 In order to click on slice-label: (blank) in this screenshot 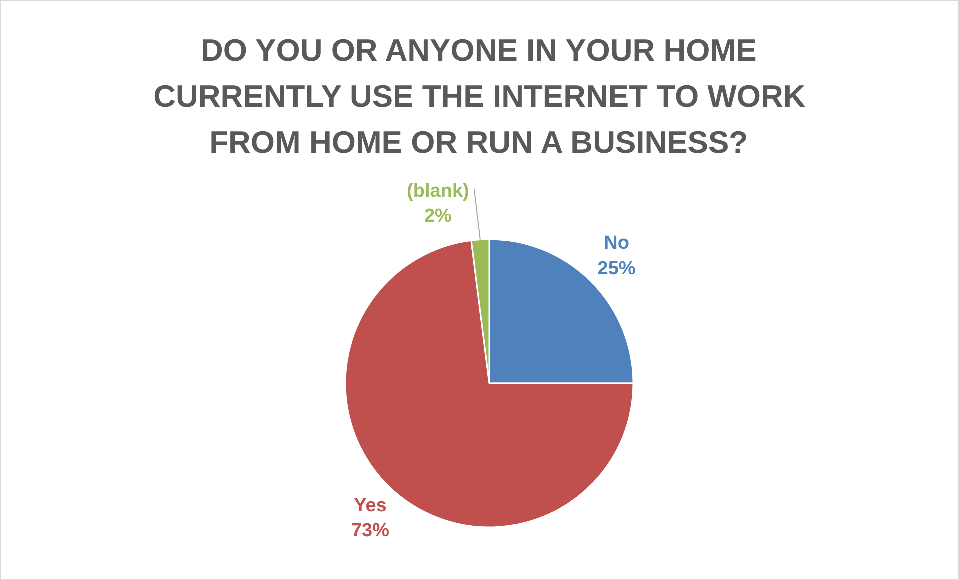, I will do `click(438, 191)`.